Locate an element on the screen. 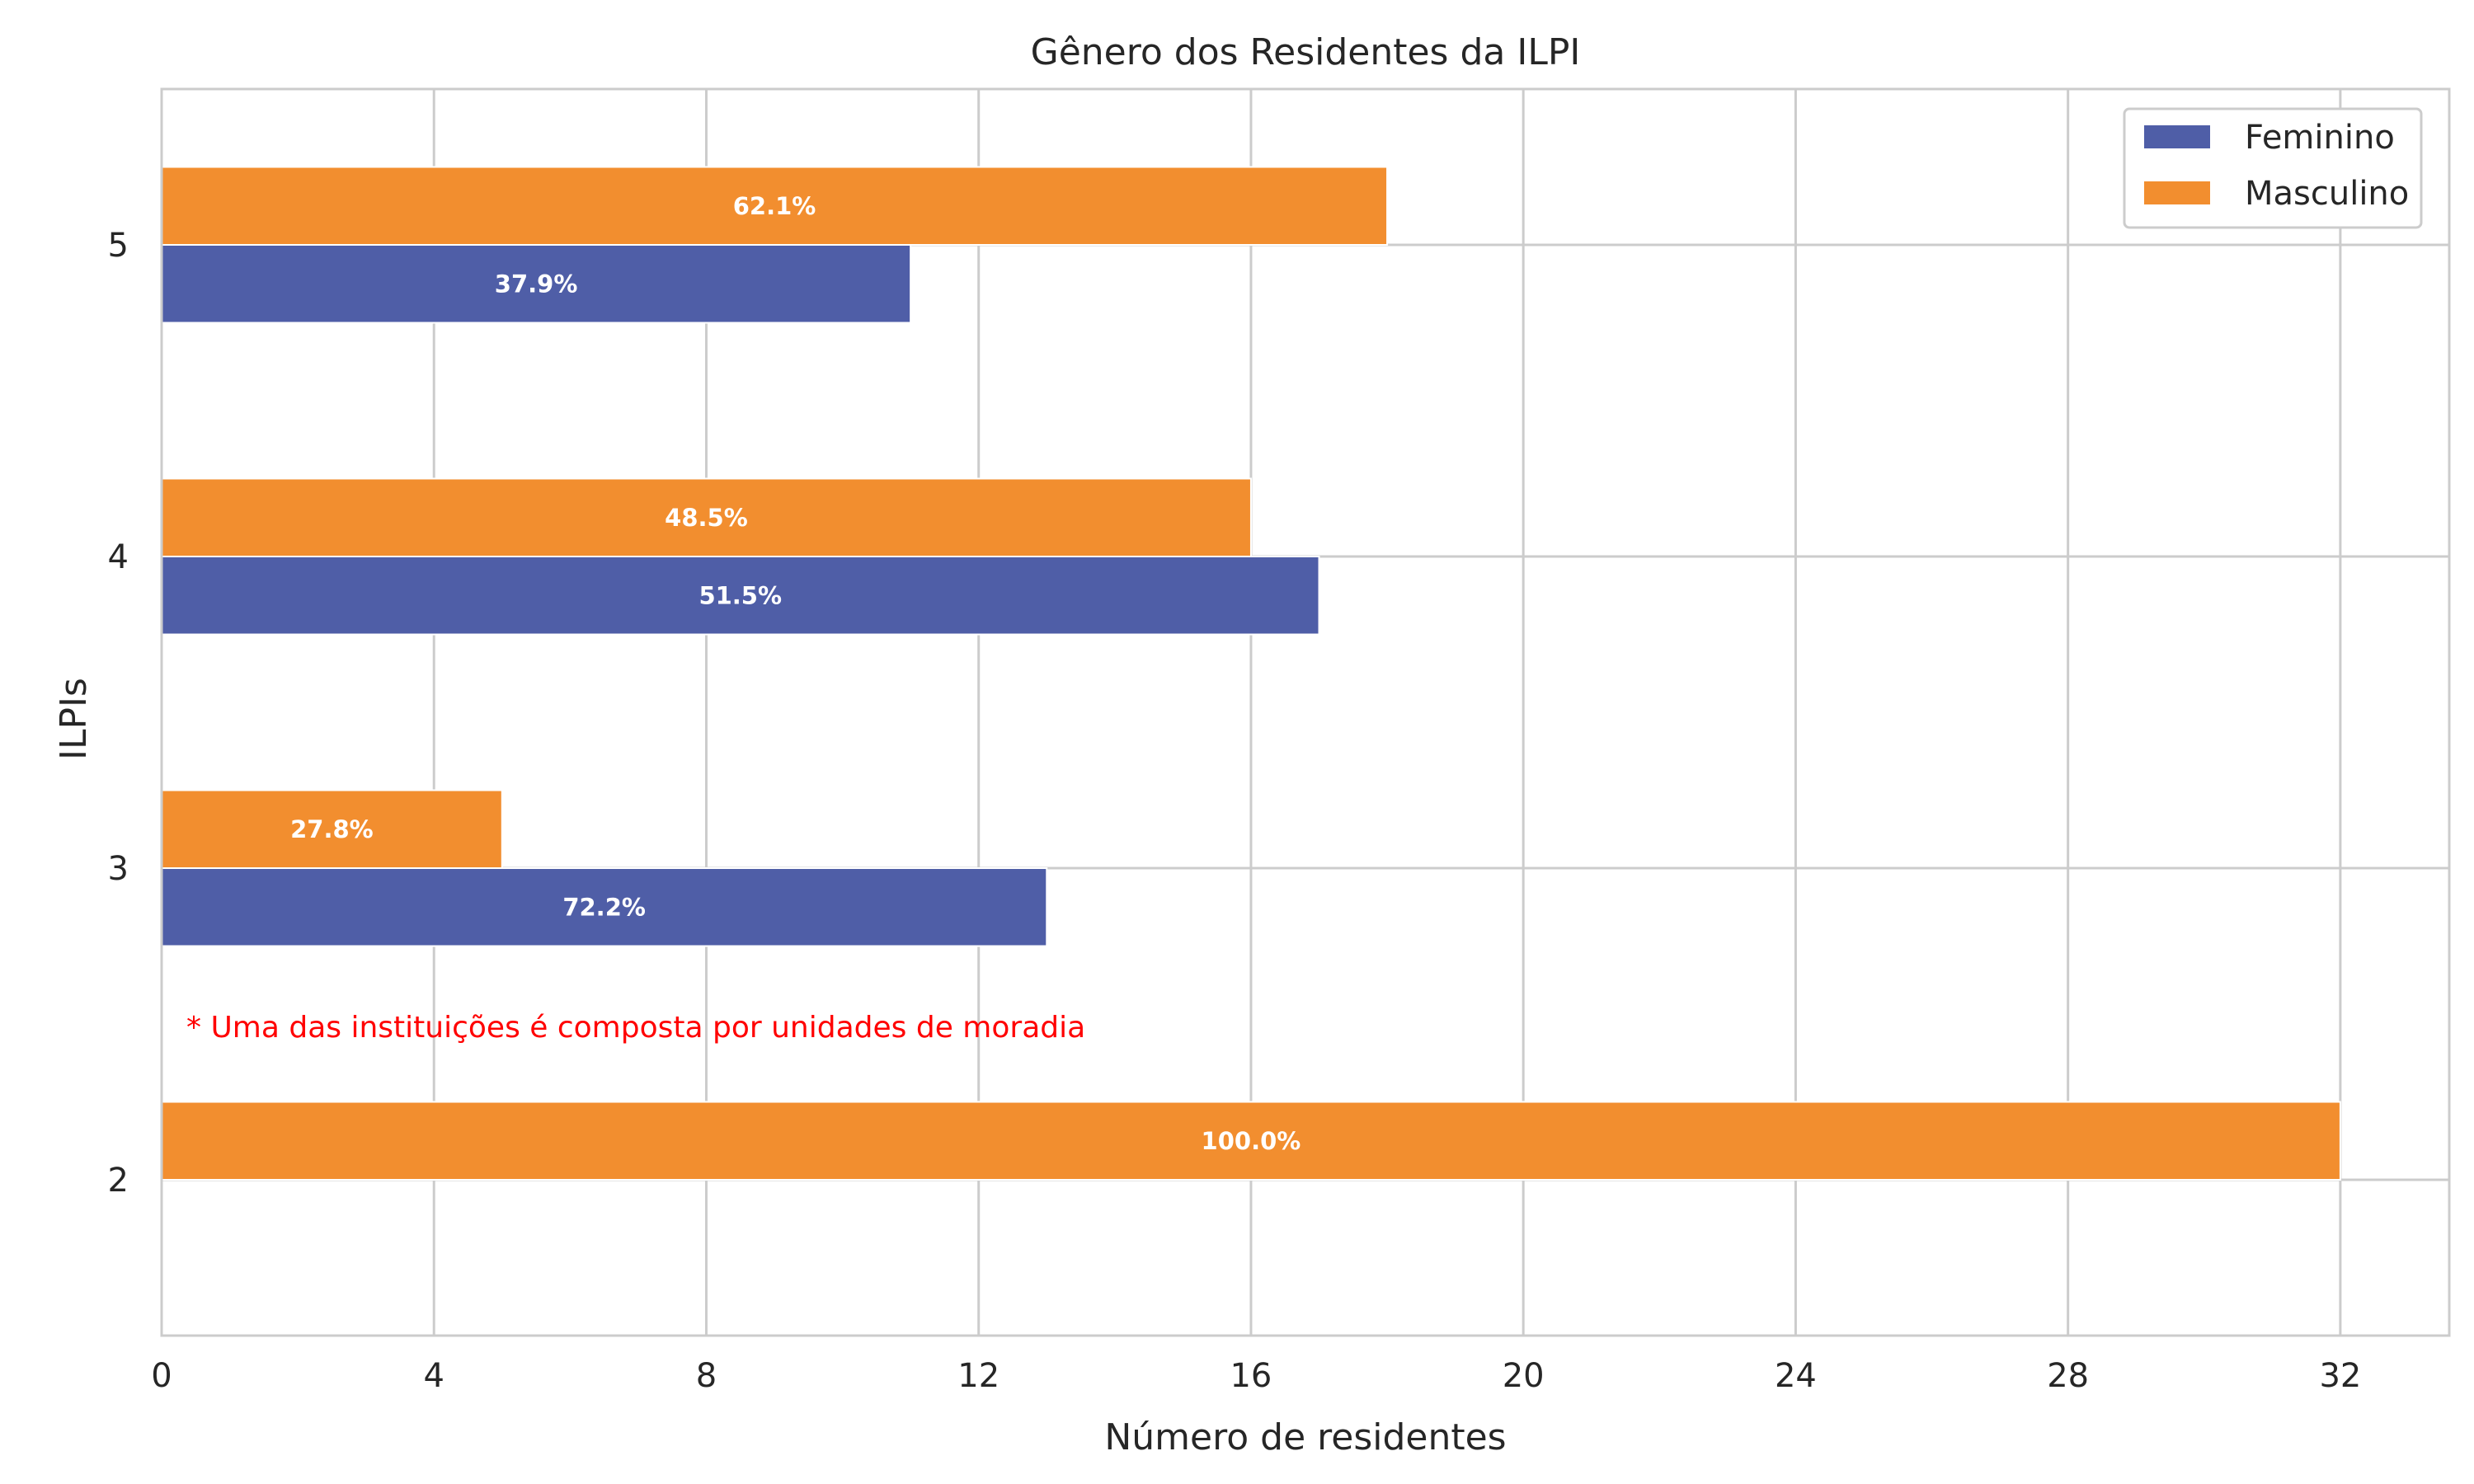  y-tick-label: 4 is located at coordinates (118, 557).